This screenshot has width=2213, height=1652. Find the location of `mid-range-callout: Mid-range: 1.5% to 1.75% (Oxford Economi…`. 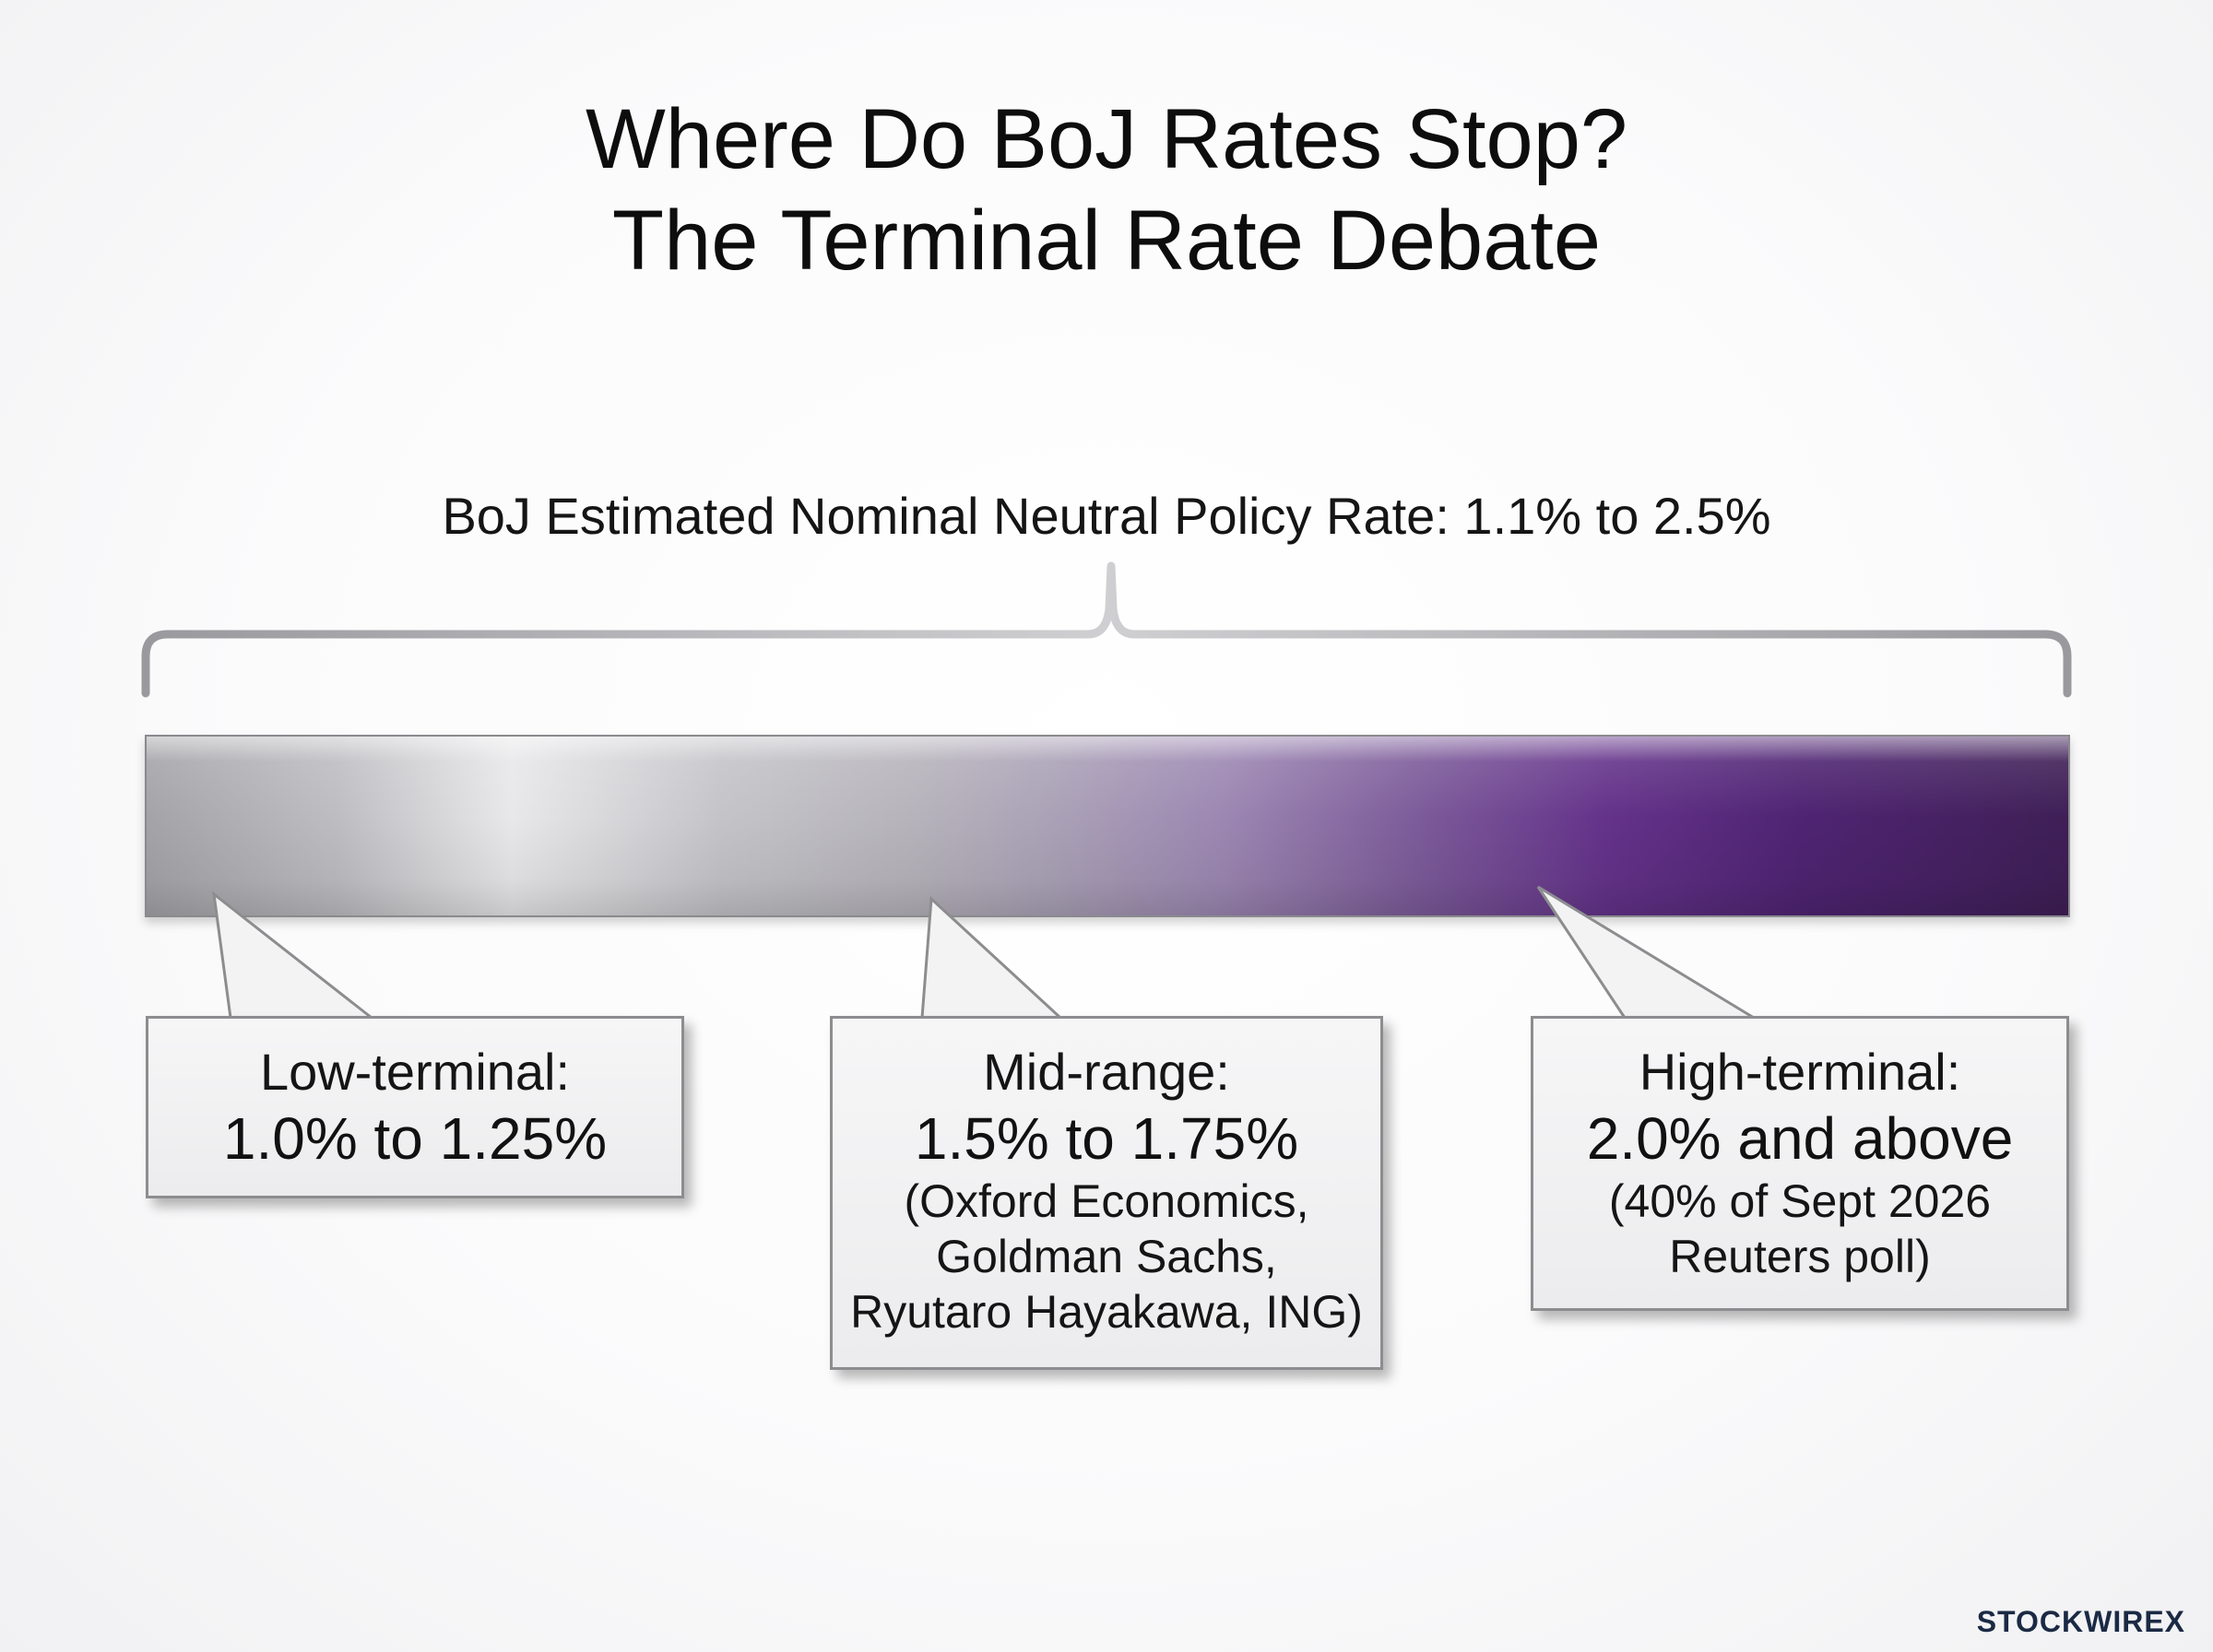

mid-range-callout: Mid-range: 1.5% to 1.75% (Oxford Economi… is located at coordinates (1106, 1193).